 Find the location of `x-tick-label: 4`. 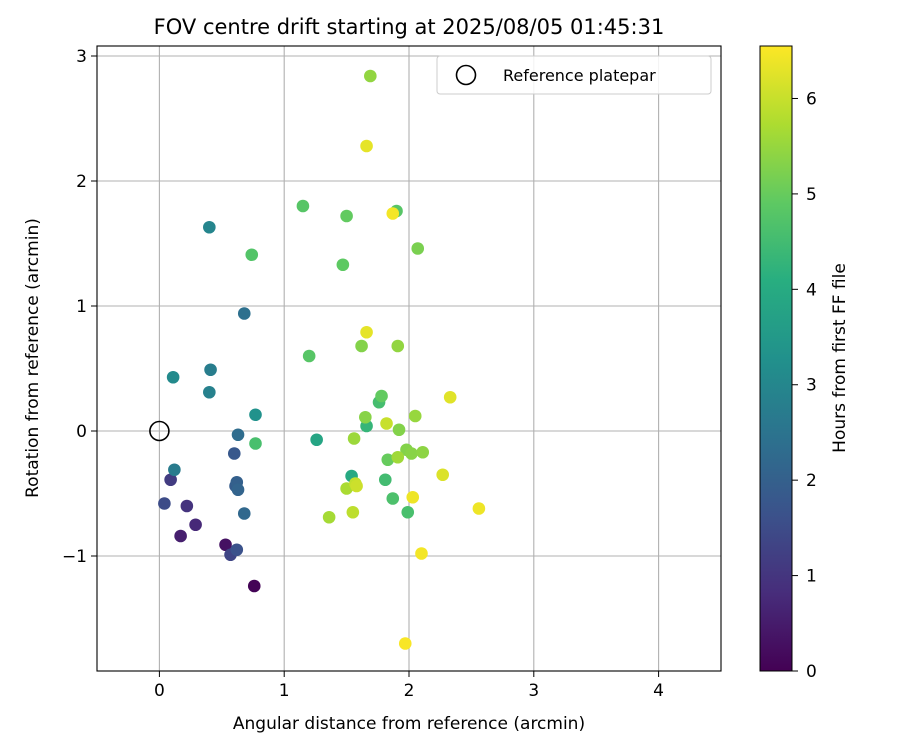

x-tick-label: 4 is located at coordinates (658, 691).